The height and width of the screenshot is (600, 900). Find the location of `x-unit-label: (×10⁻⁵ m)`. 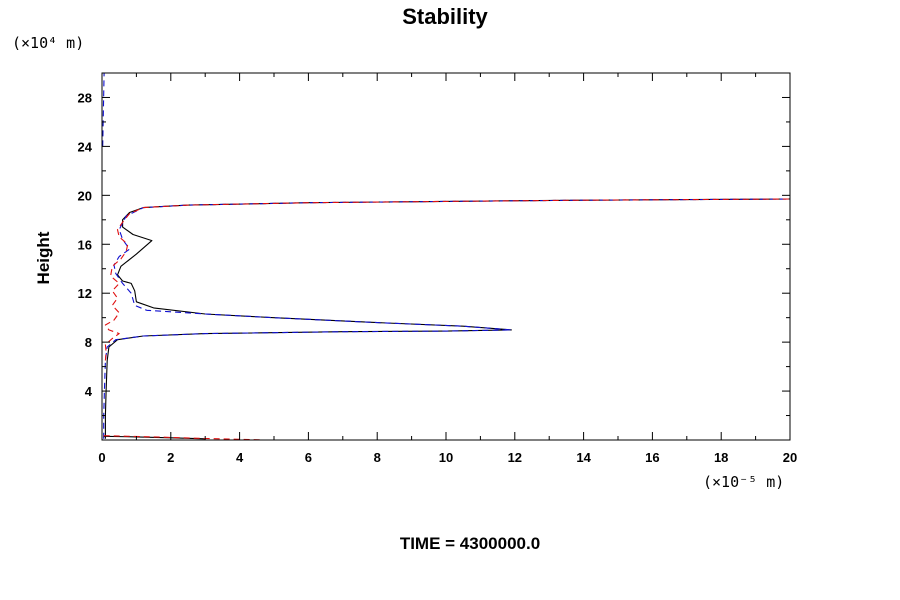

x-unit-label: (×10⁻⁵ m) is located at coordinates (743, 482).